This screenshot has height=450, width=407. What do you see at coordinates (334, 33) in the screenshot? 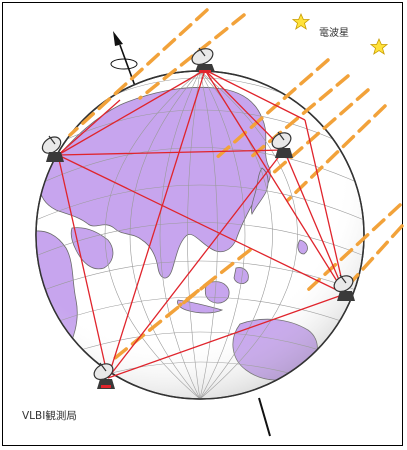
I see `radio-source-label: 電波星` at bounding box center [334, 33].